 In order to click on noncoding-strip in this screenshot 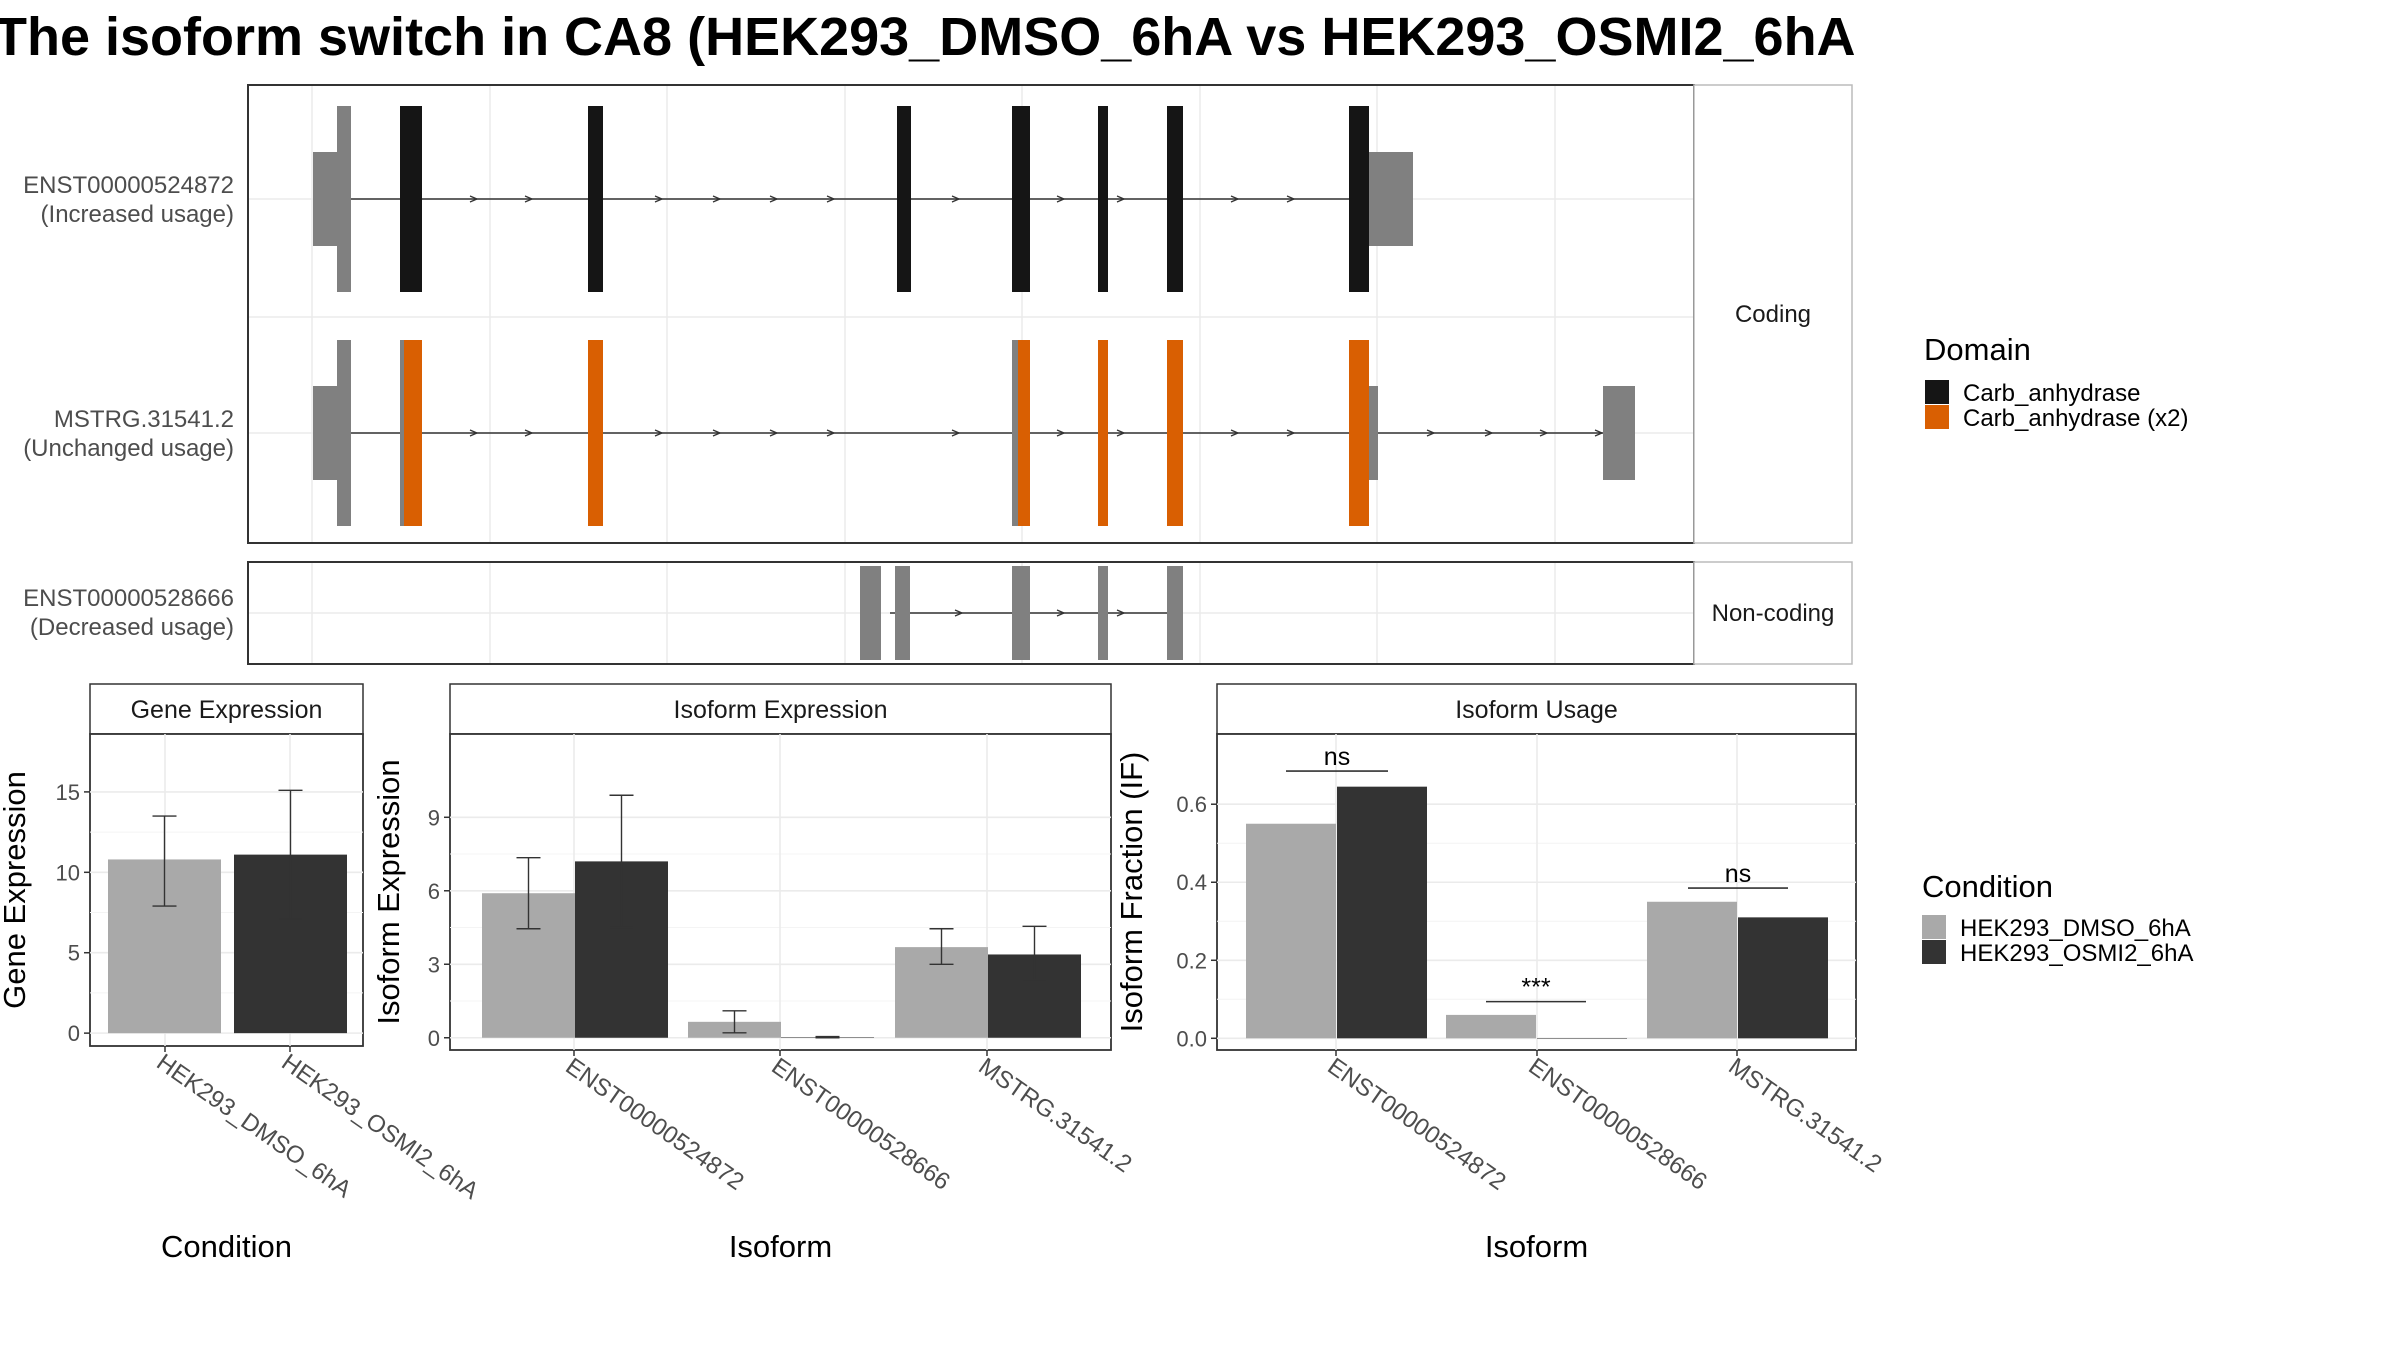, I will do `click(1773, 613)`.